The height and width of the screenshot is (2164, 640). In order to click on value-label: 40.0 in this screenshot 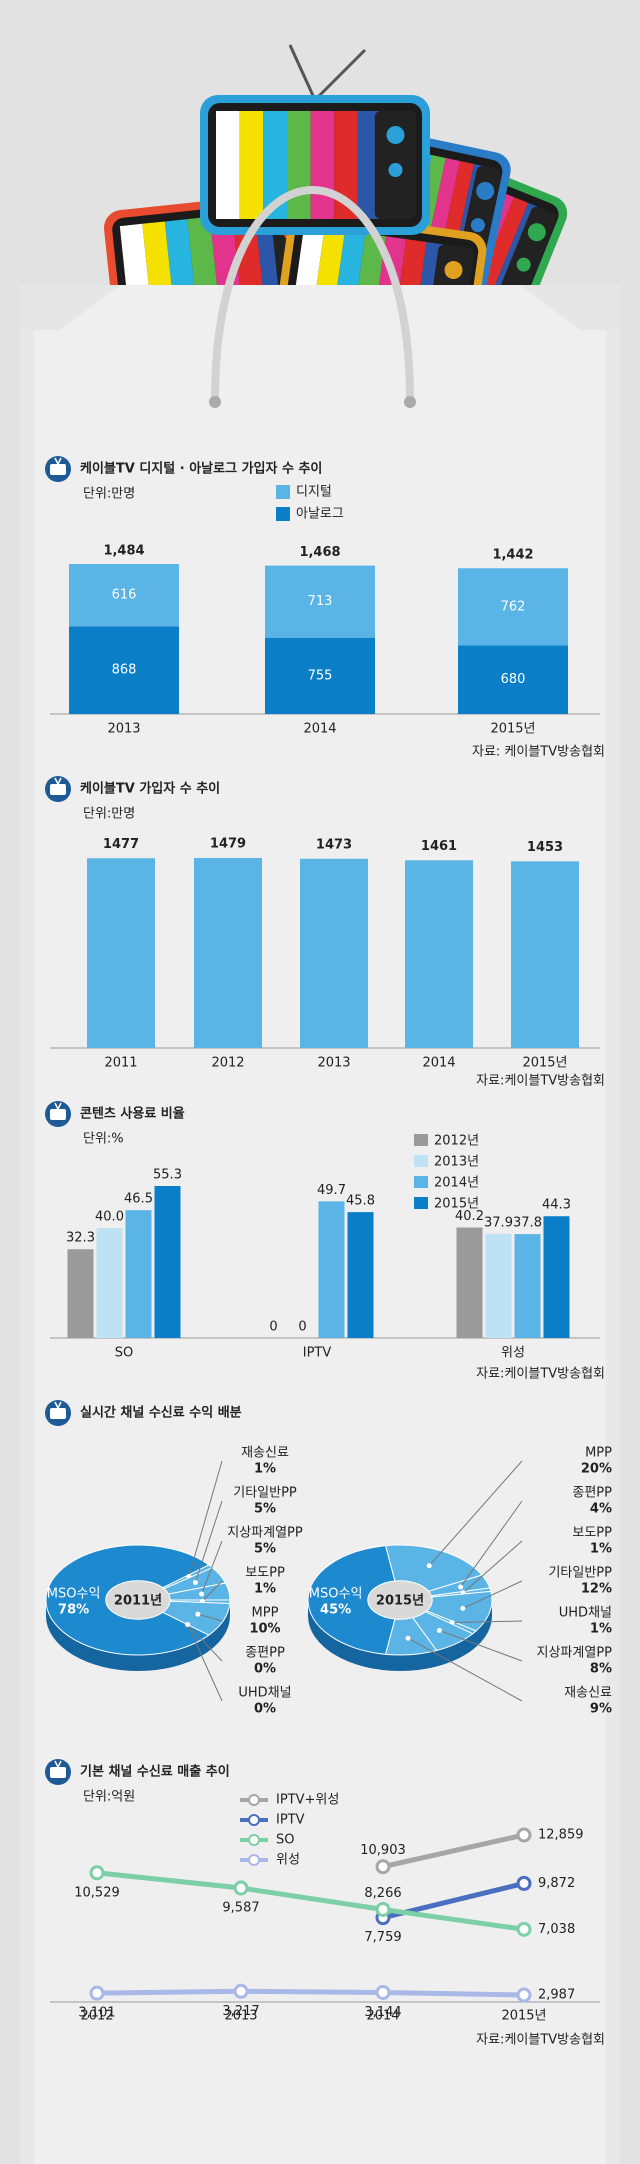, I will do `click(109, 1217)`.